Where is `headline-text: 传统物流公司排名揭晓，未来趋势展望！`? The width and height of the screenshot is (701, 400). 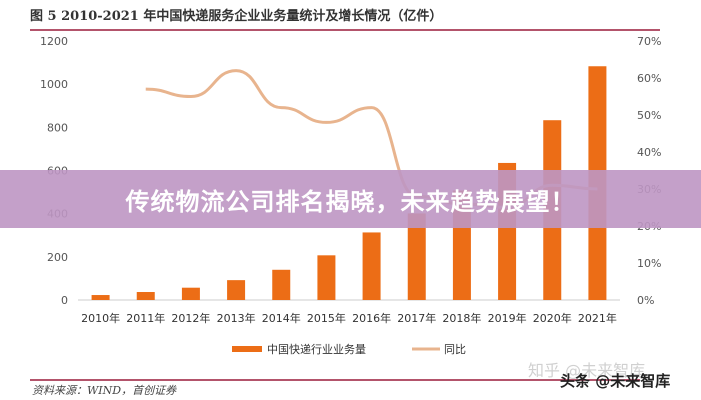 headline-text: 传统物流公司排名揭晓，未来趋势展望！ is located at coordinates (350, 201).